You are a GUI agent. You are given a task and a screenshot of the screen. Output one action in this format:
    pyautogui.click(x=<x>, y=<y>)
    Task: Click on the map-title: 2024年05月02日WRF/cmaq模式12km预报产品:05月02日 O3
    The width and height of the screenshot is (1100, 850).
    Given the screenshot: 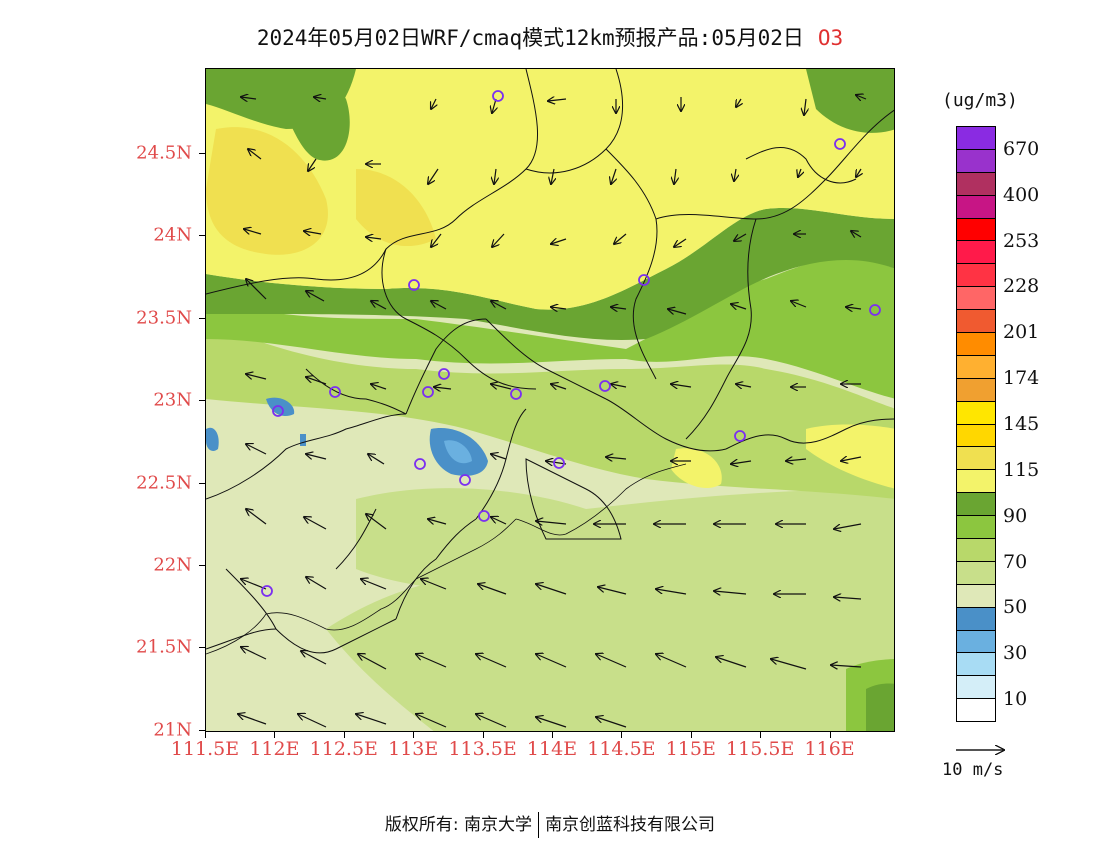 What is the action you would take?
    pyautogui.click(x=550, y=37)
    